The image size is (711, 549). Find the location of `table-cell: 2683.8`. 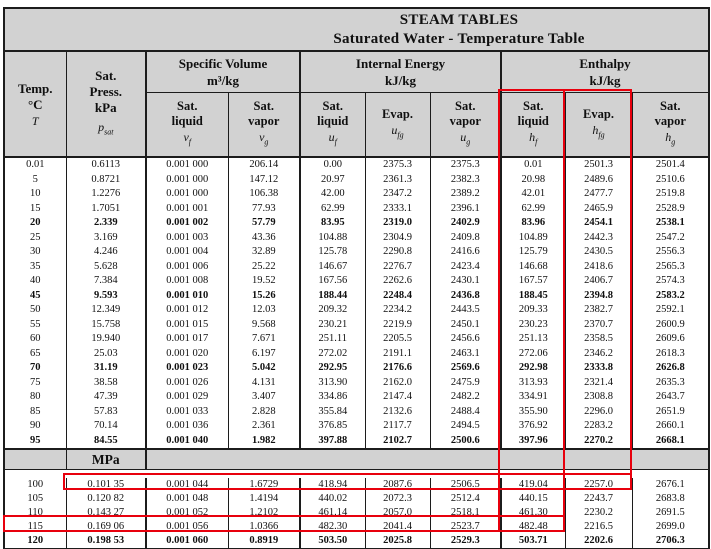

table-cell: 2683.8 is located at coordinates (670, 499).